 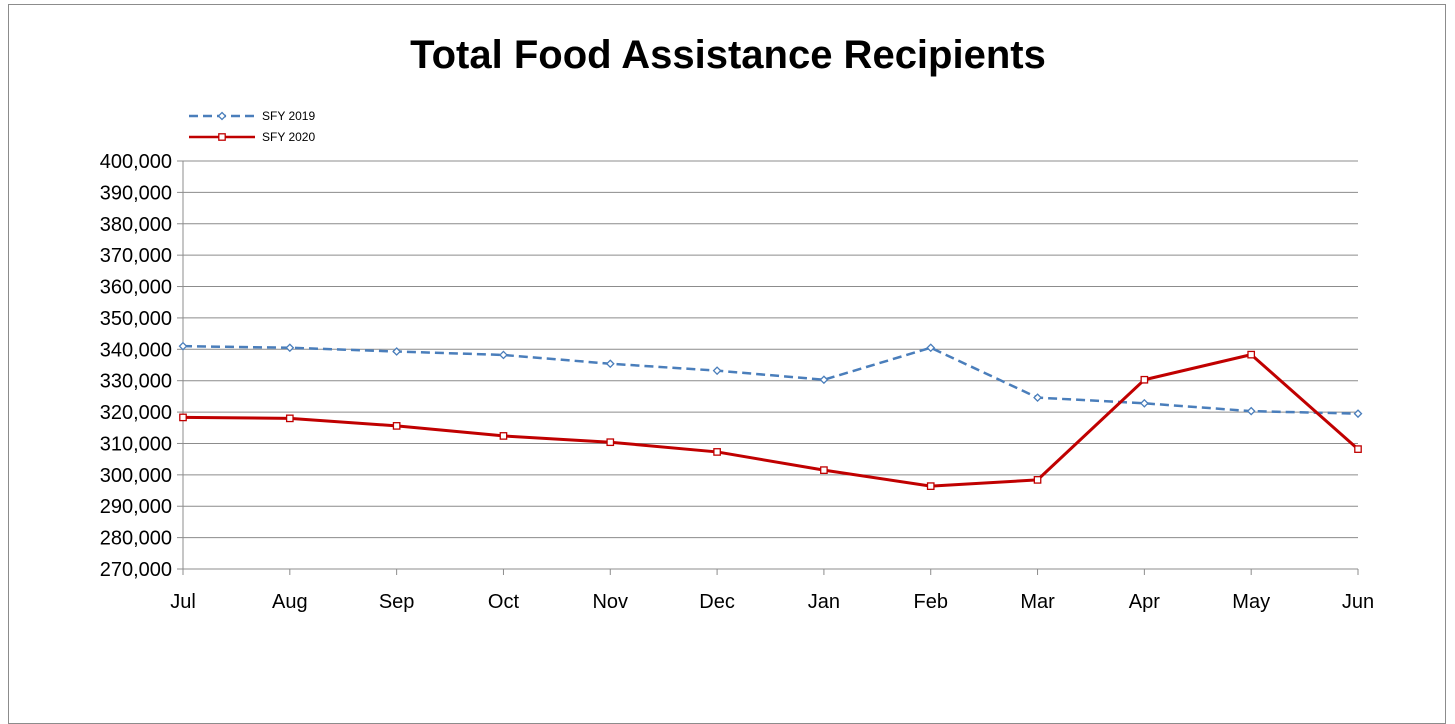 What do you see at coordinates (1358, 602) in the screenshot?
I see `x-tick-label: Jun` at bounding box center [1358, 602].